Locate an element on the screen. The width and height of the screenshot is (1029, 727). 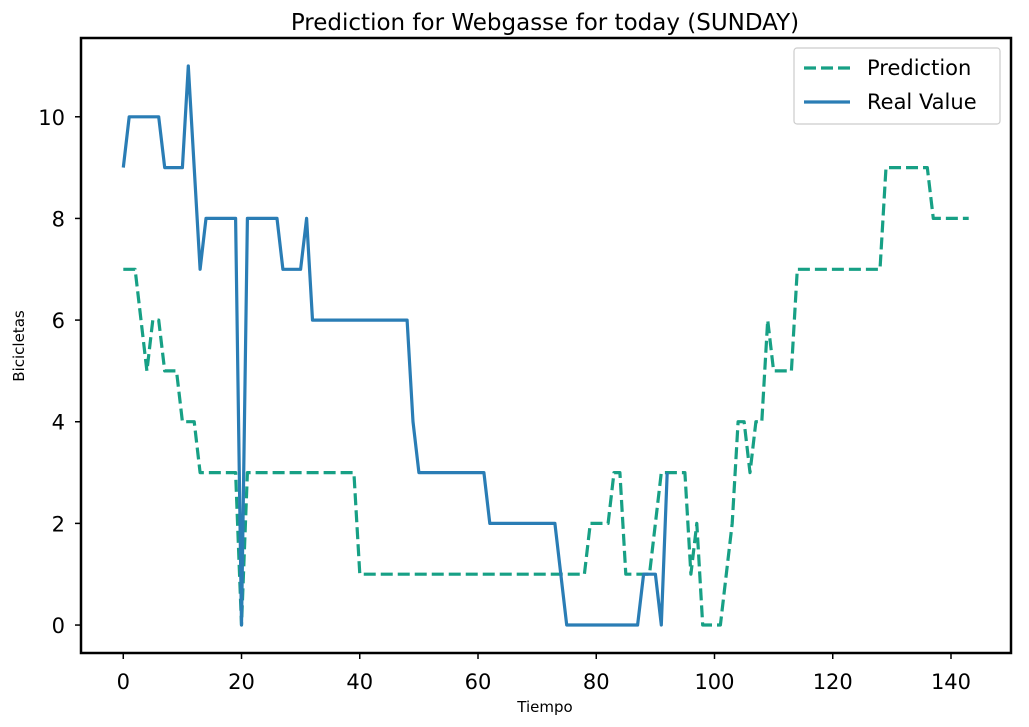
y-axis-label: Bicicletas is located at coordinates (19, 346).